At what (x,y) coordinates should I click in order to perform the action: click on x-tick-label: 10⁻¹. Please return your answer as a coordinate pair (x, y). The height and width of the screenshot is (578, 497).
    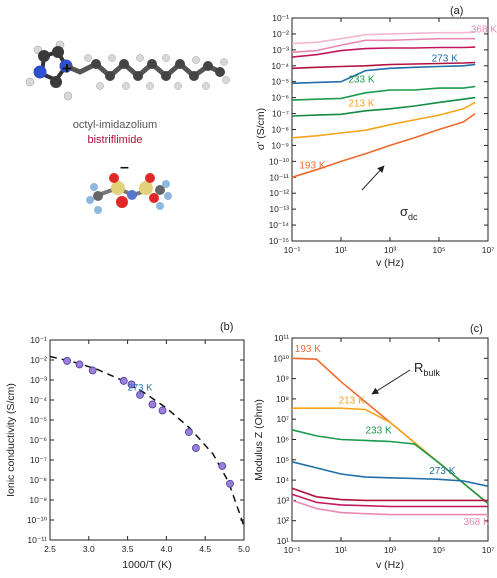
    Looking at the image, I should click on (292, 250).